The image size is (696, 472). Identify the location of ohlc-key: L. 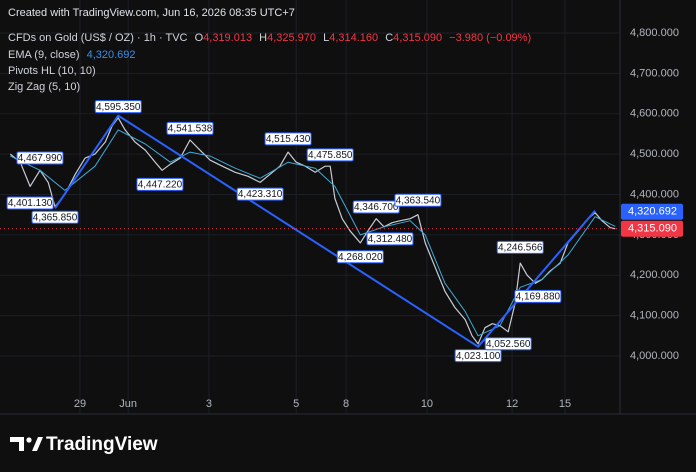
(326, 38).